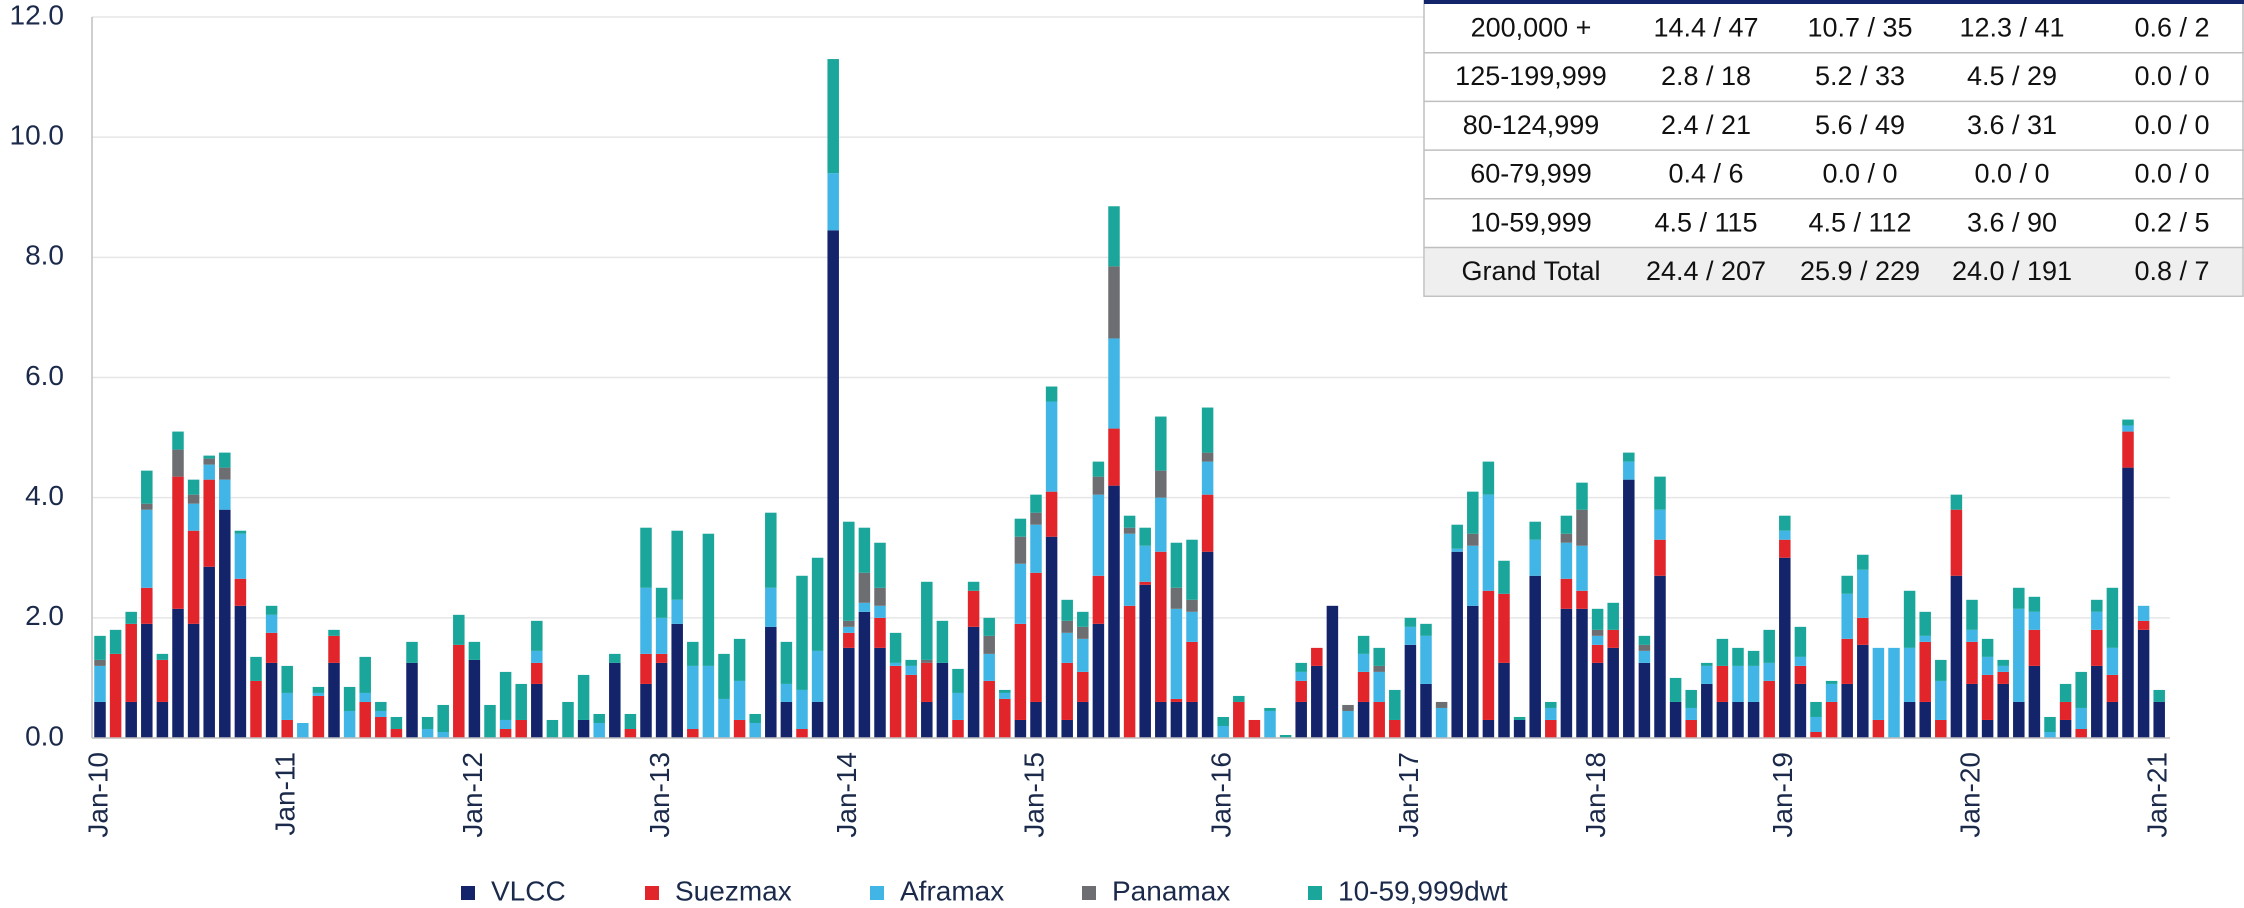 This screenshot has width=2244, height=908. What do you see at coordinates (1530, 271) in the screenshot?
I see `table-cell: Grand Total` at bounding box center [1530, 271].